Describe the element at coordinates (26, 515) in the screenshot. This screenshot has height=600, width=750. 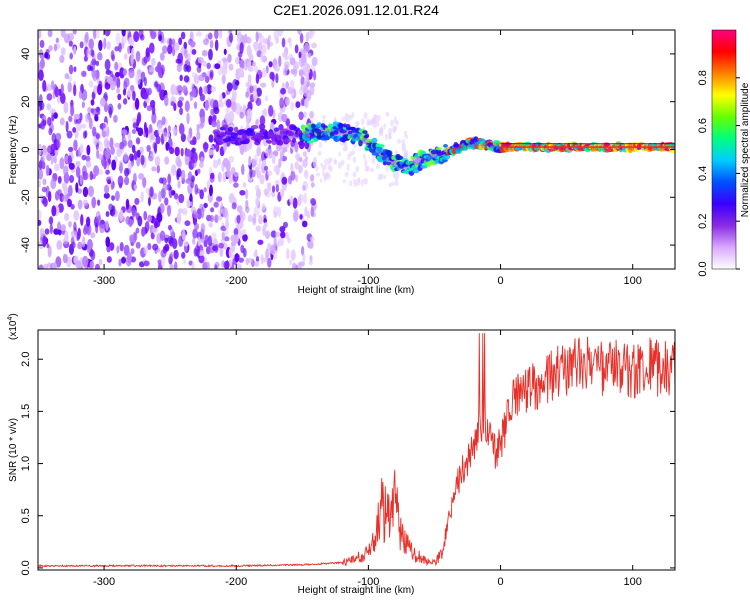
I see `snr-y-tick-label: 0.5` at that location.